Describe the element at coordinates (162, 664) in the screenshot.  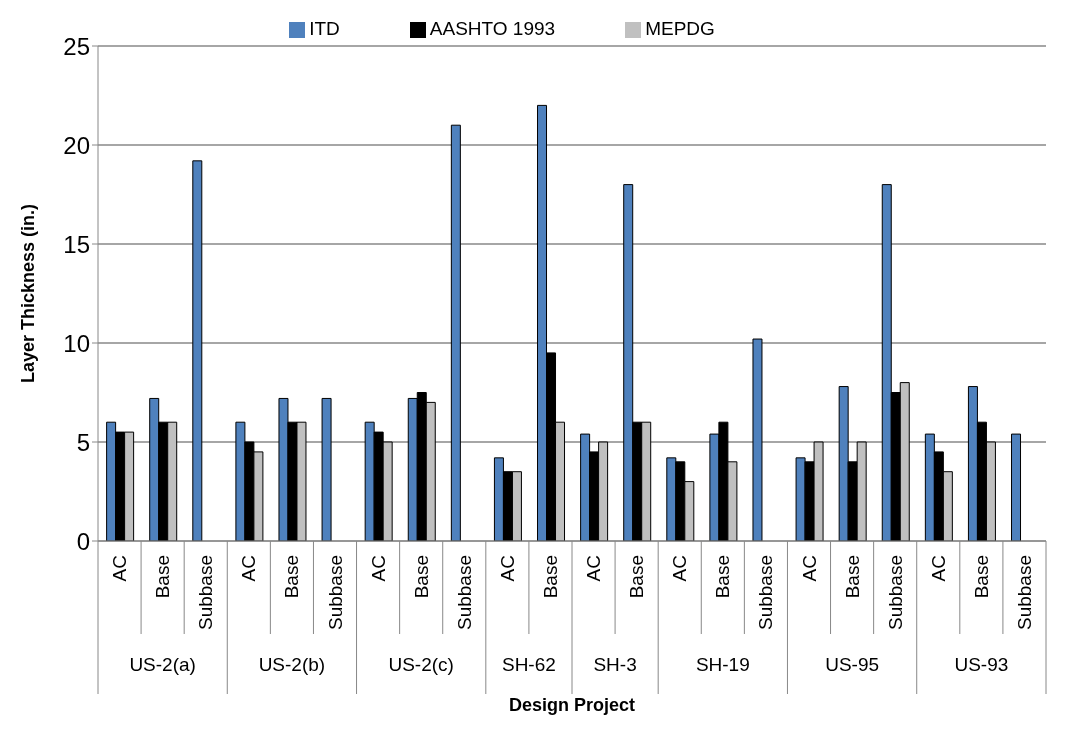
I see `text: US-2(a)` at that location.